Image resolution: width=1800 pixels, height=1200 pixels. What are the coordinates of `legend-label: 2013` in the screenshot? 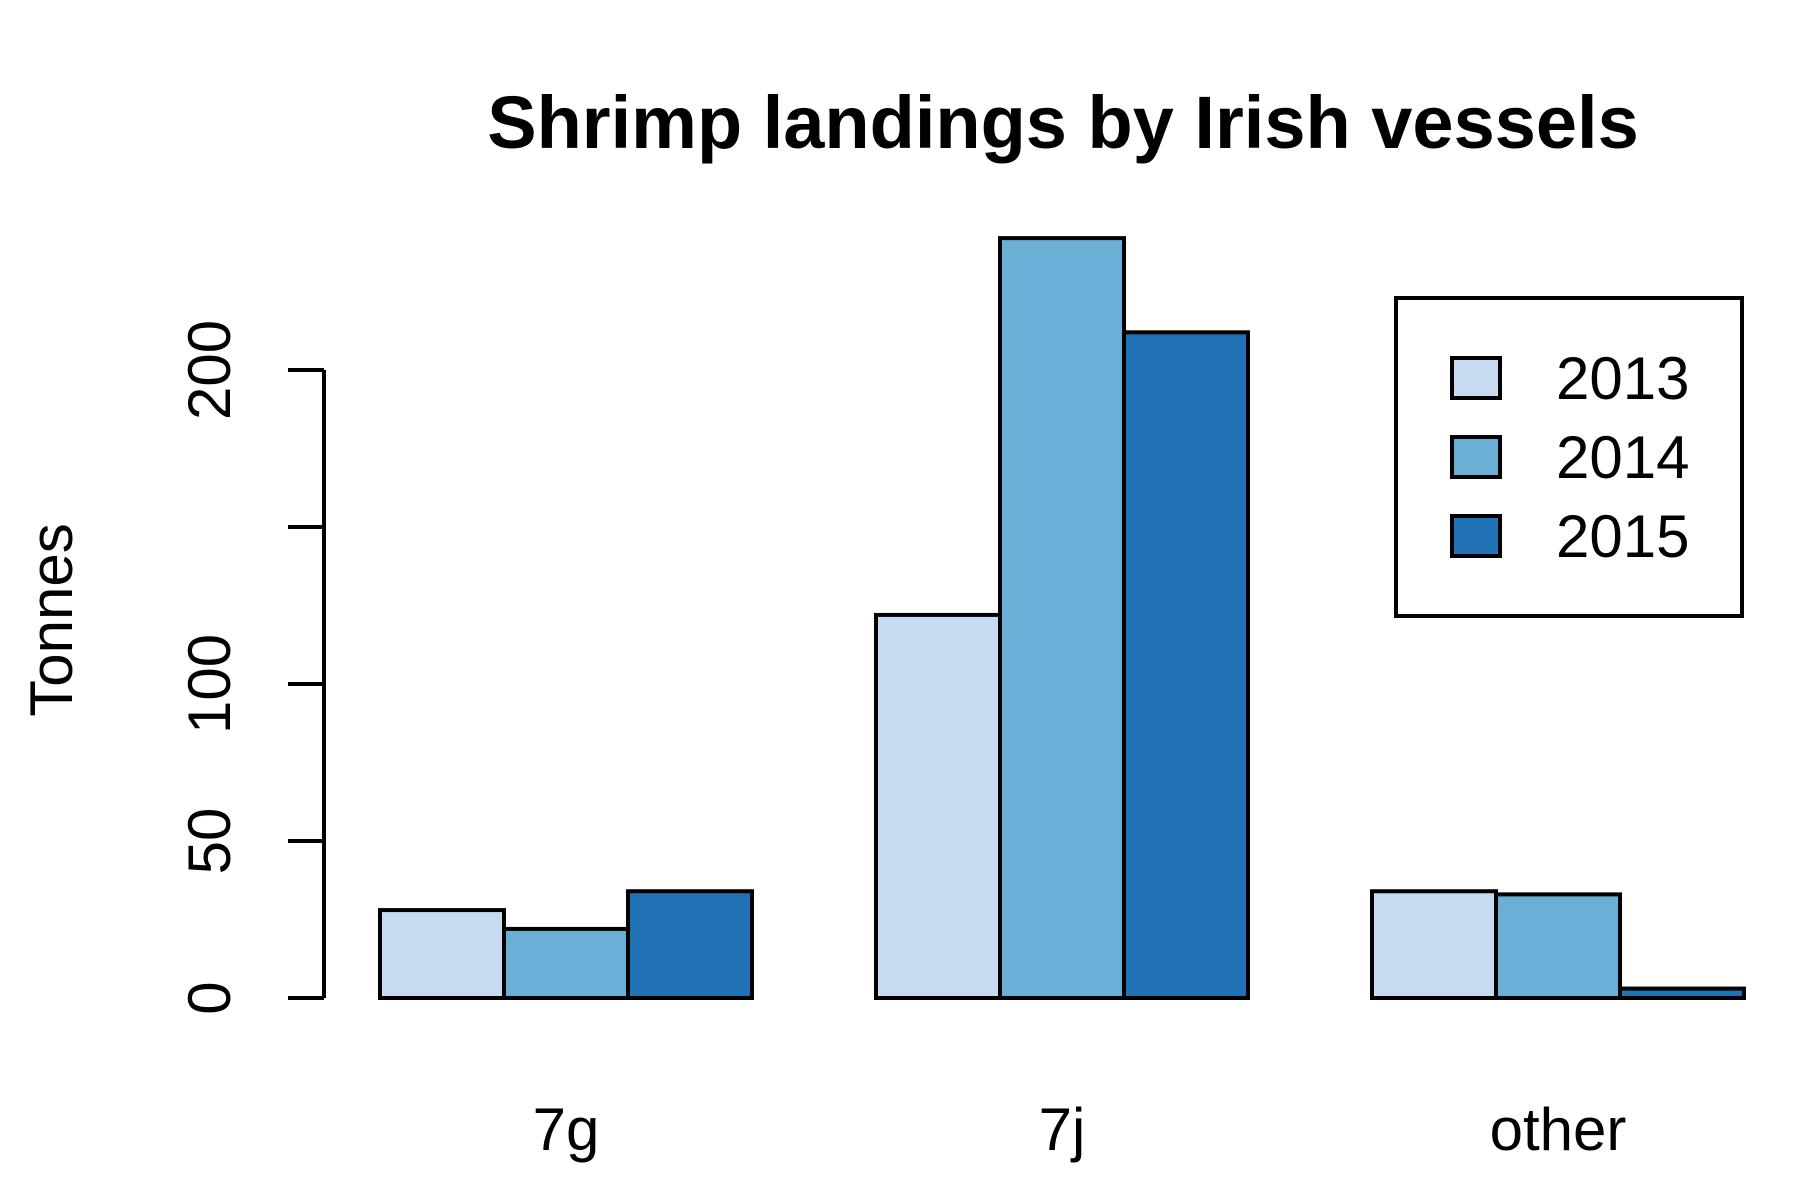 It's located at (1622, 378).